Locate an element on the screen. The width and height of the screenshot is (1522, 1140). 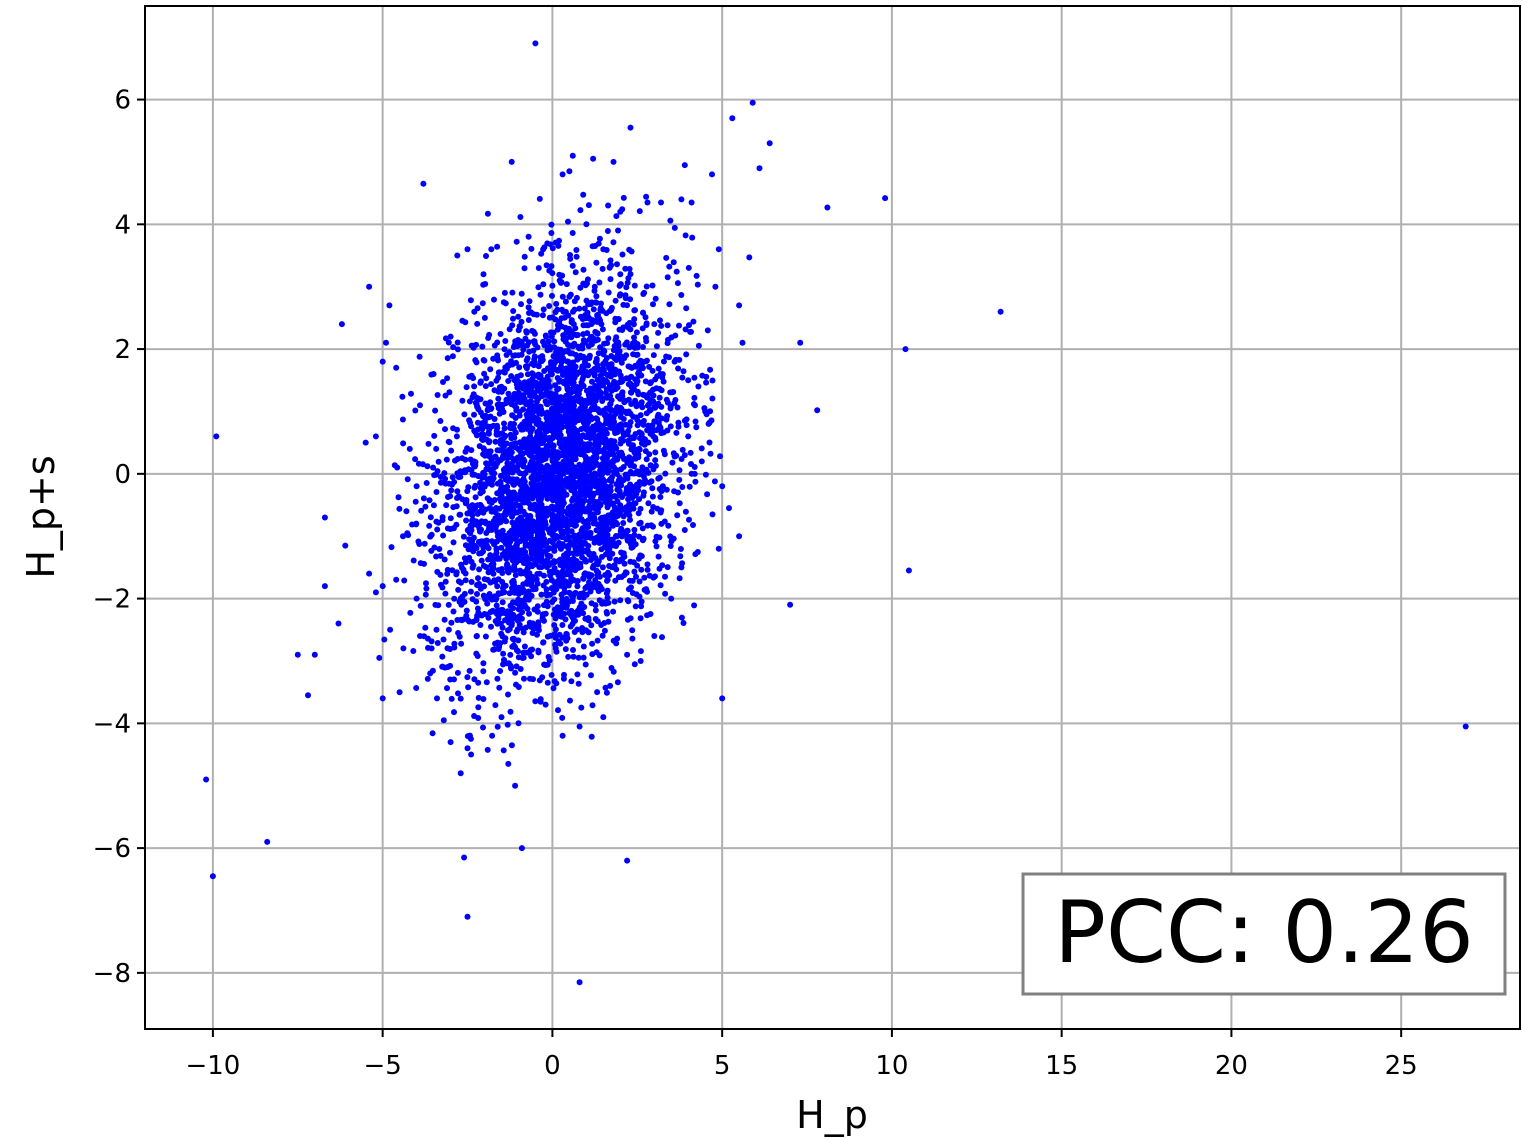
x-tick-label: −5 is located at coordinates (382, 1066).